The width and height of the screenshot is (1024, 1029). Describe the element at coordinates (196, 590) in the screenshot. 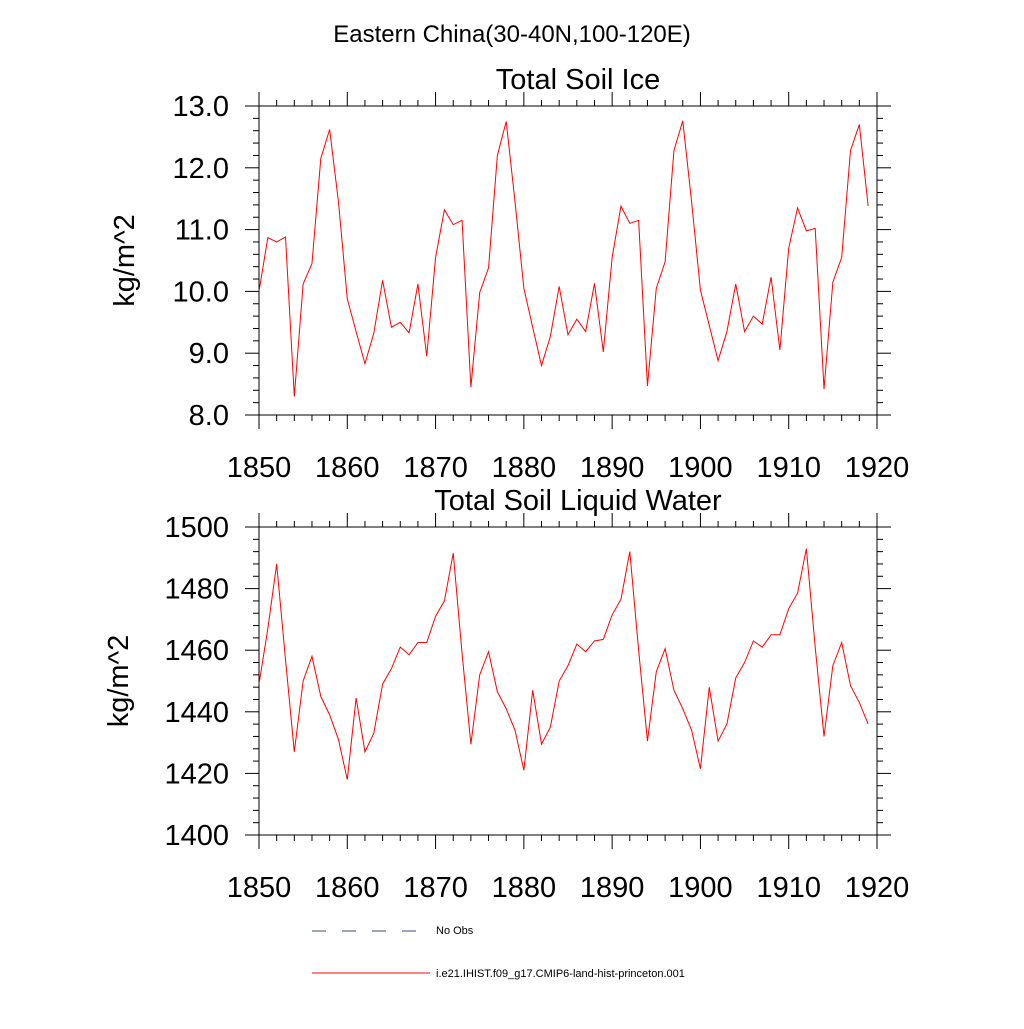

I see `y-tick-label-liquid: 1480` at that location.